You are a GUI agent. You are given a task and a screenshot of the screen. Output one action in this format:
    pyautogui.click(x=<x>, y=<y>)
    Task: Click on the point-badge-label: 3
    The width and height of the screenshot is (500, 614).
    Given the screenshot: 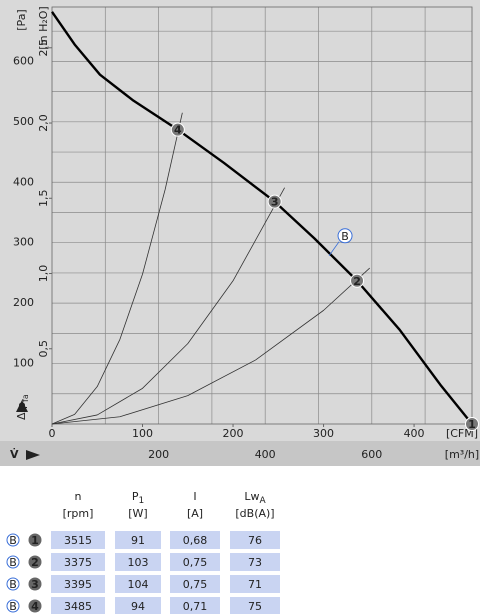 What is the action you would take?
    pyautogui.click(x=35, y=584)
    